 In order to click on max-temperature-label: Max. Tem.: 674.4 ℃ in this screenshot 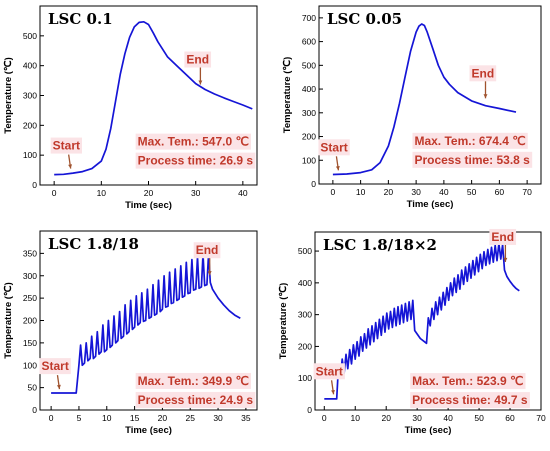, I will do `click(470, 140)`.